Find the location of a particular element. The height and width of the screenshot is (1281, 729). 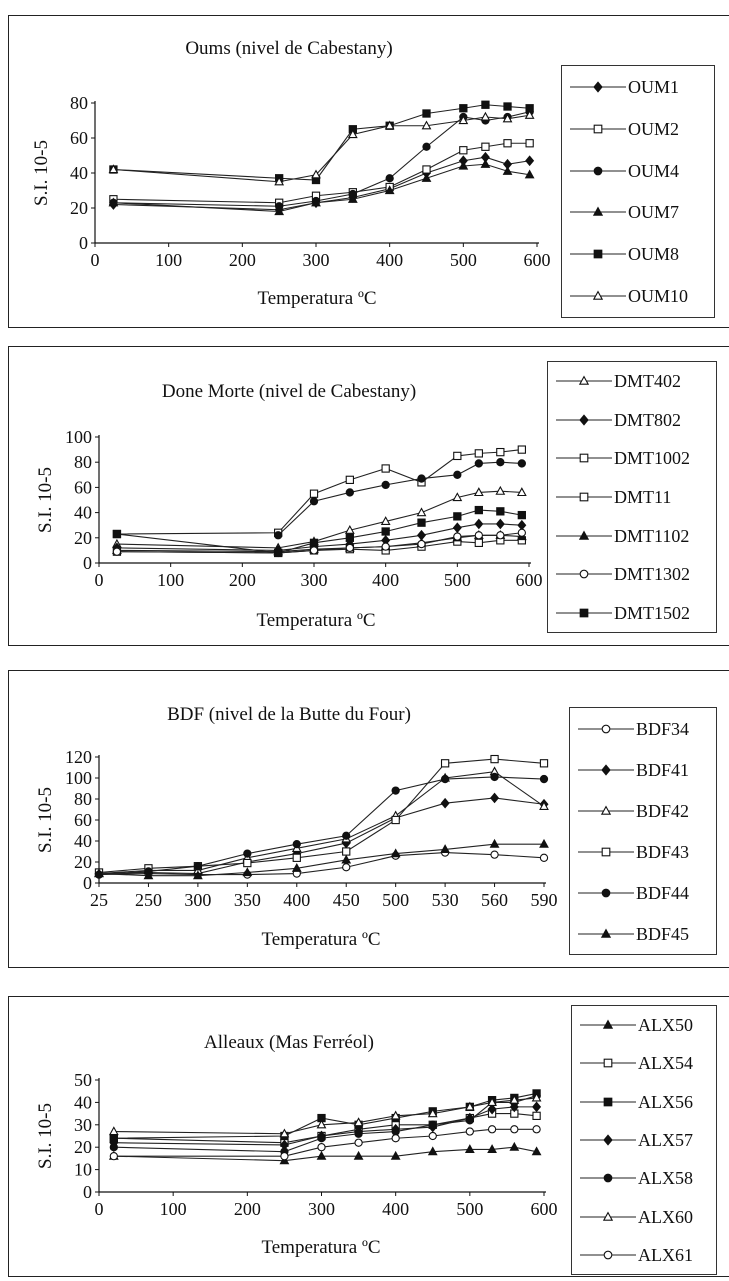

legend-item-dmt402: DMT402 is located at coordinates (632, 381).